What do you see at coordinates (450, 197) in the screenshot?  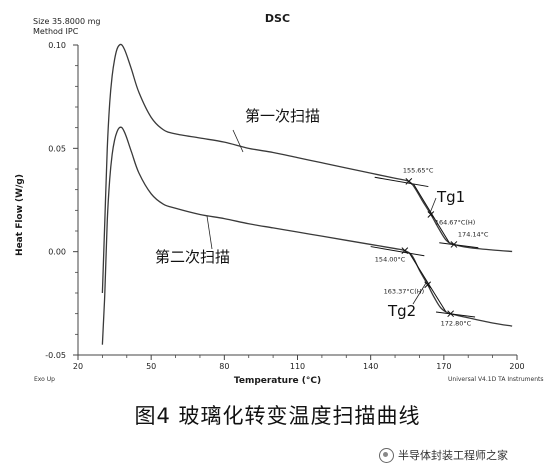 I see `tg1-label: Tg1` at bounding box center [450, 197].